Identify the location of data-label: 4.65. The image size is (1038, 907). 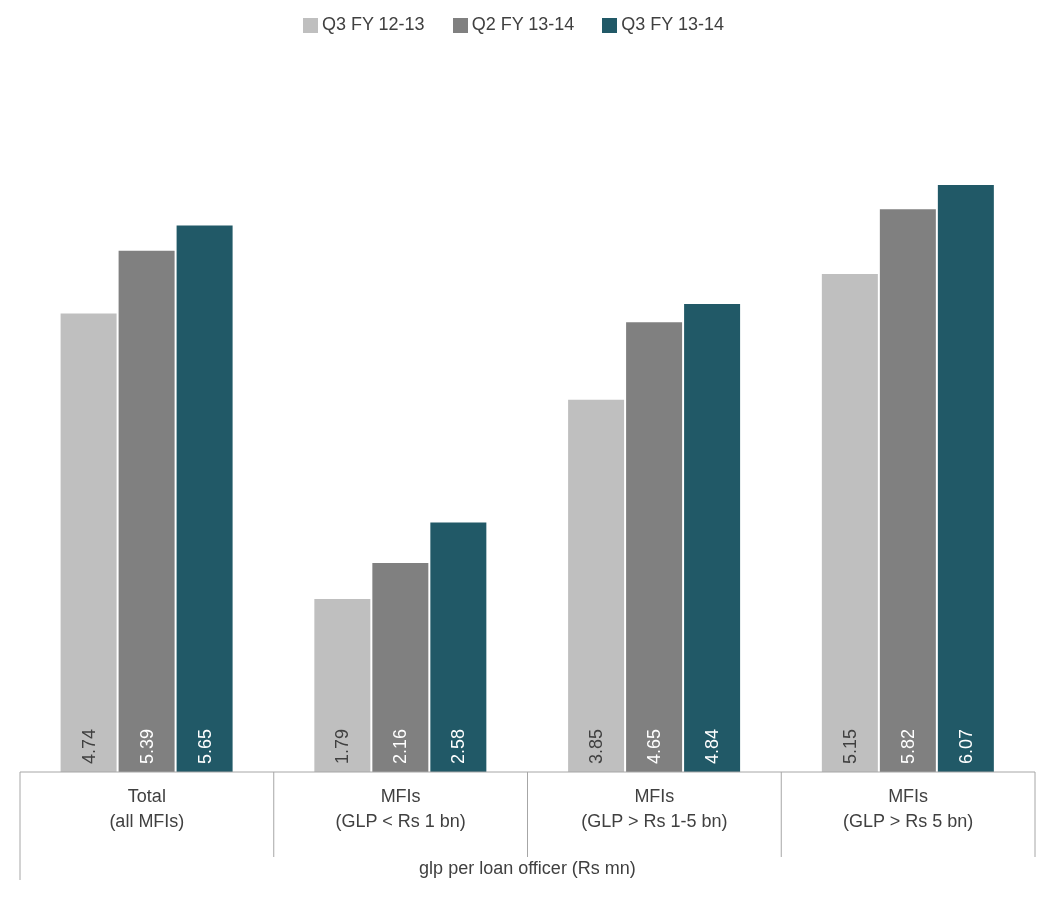
(654, 746).